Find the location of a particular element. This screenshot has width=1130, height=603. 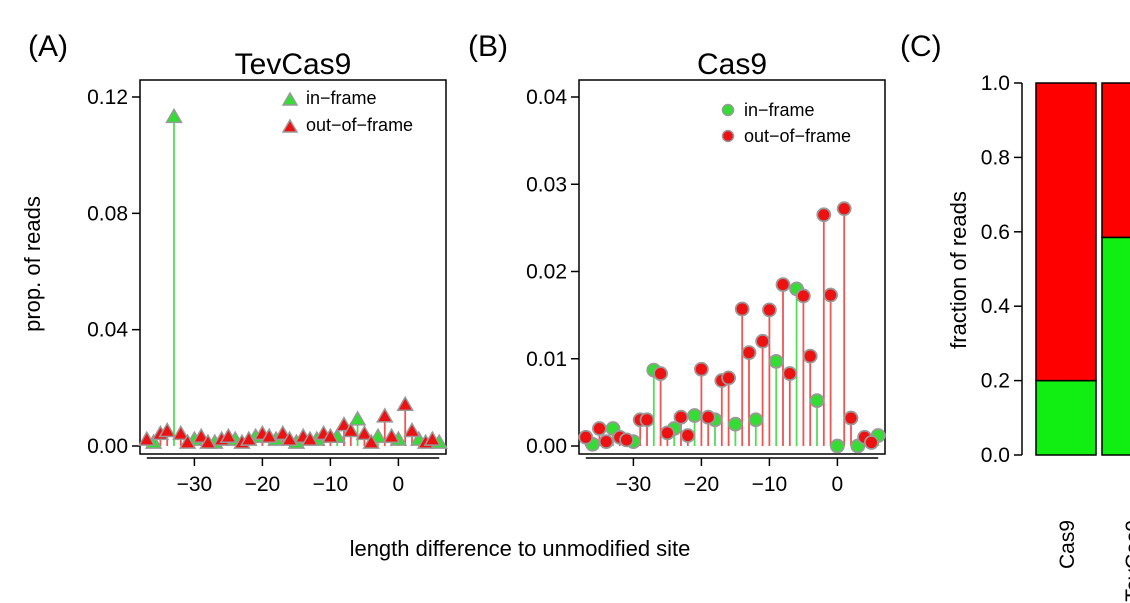

panela-xtick-label: −10 is located at coordinates (331, 484).